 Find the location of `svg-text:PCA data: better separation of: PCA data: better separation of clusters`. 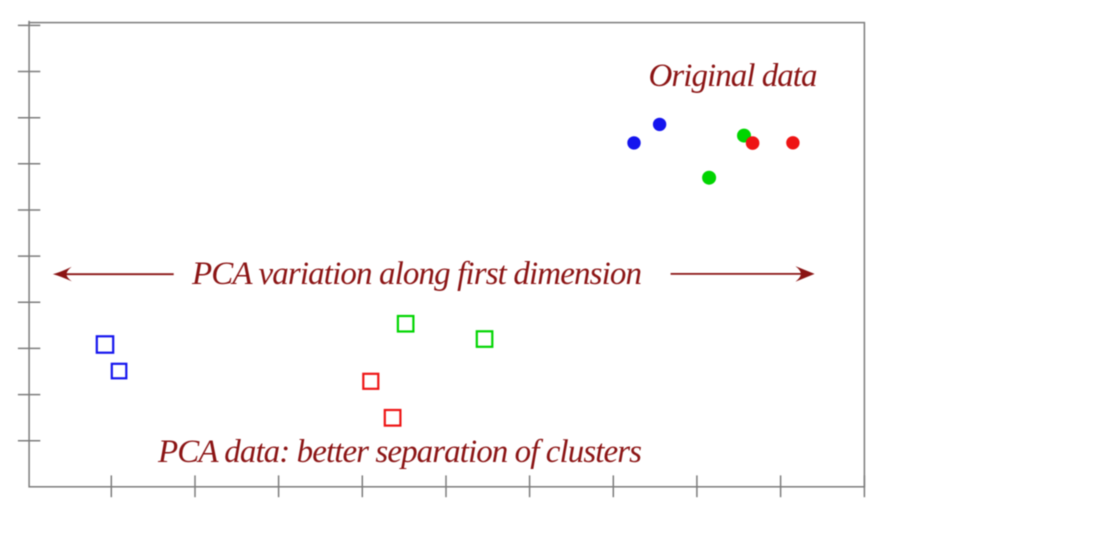

svg-text:PCA data: better separation of: PCA data: better separation of clusters is located at coordinates (399, 452).